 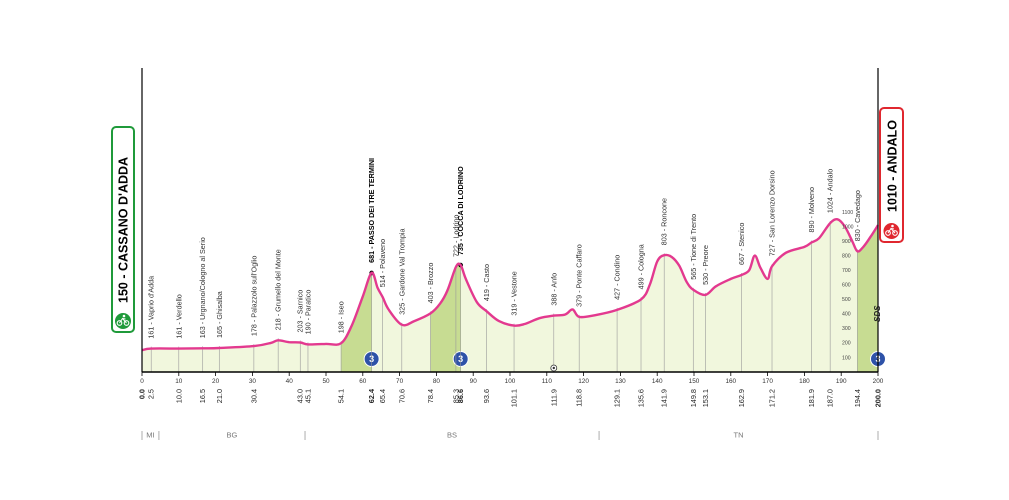 What do you see at coordinates (253, 381) in the screenshot?
I see `x-axis-tick-label: 30` at bounding box center [253, 381].